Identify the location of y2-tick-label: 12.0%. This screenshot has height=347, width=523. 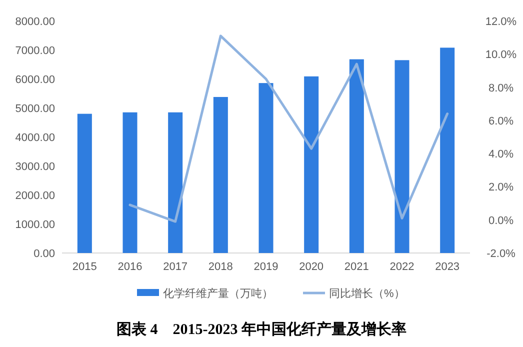
(501, 22).